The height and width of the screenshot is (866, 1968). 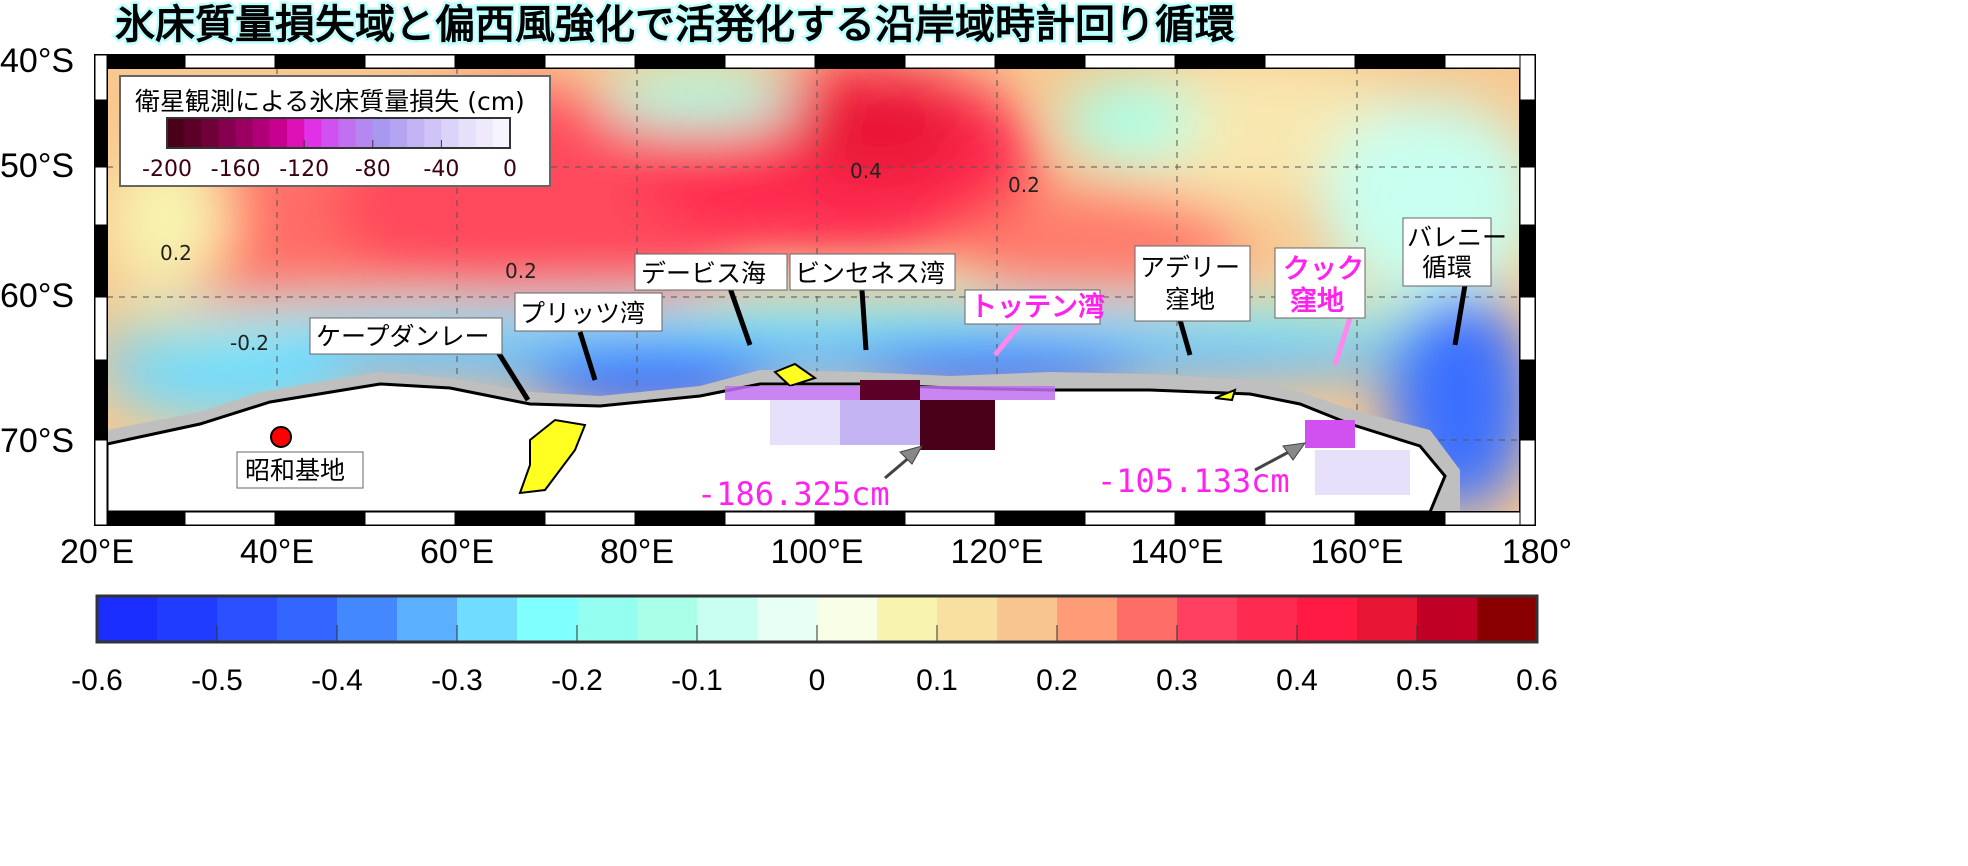 What do you see at coordinates (552, 456) in the screenshot?
I see `amery-ice-shelf` at bounding box center [552, 456].